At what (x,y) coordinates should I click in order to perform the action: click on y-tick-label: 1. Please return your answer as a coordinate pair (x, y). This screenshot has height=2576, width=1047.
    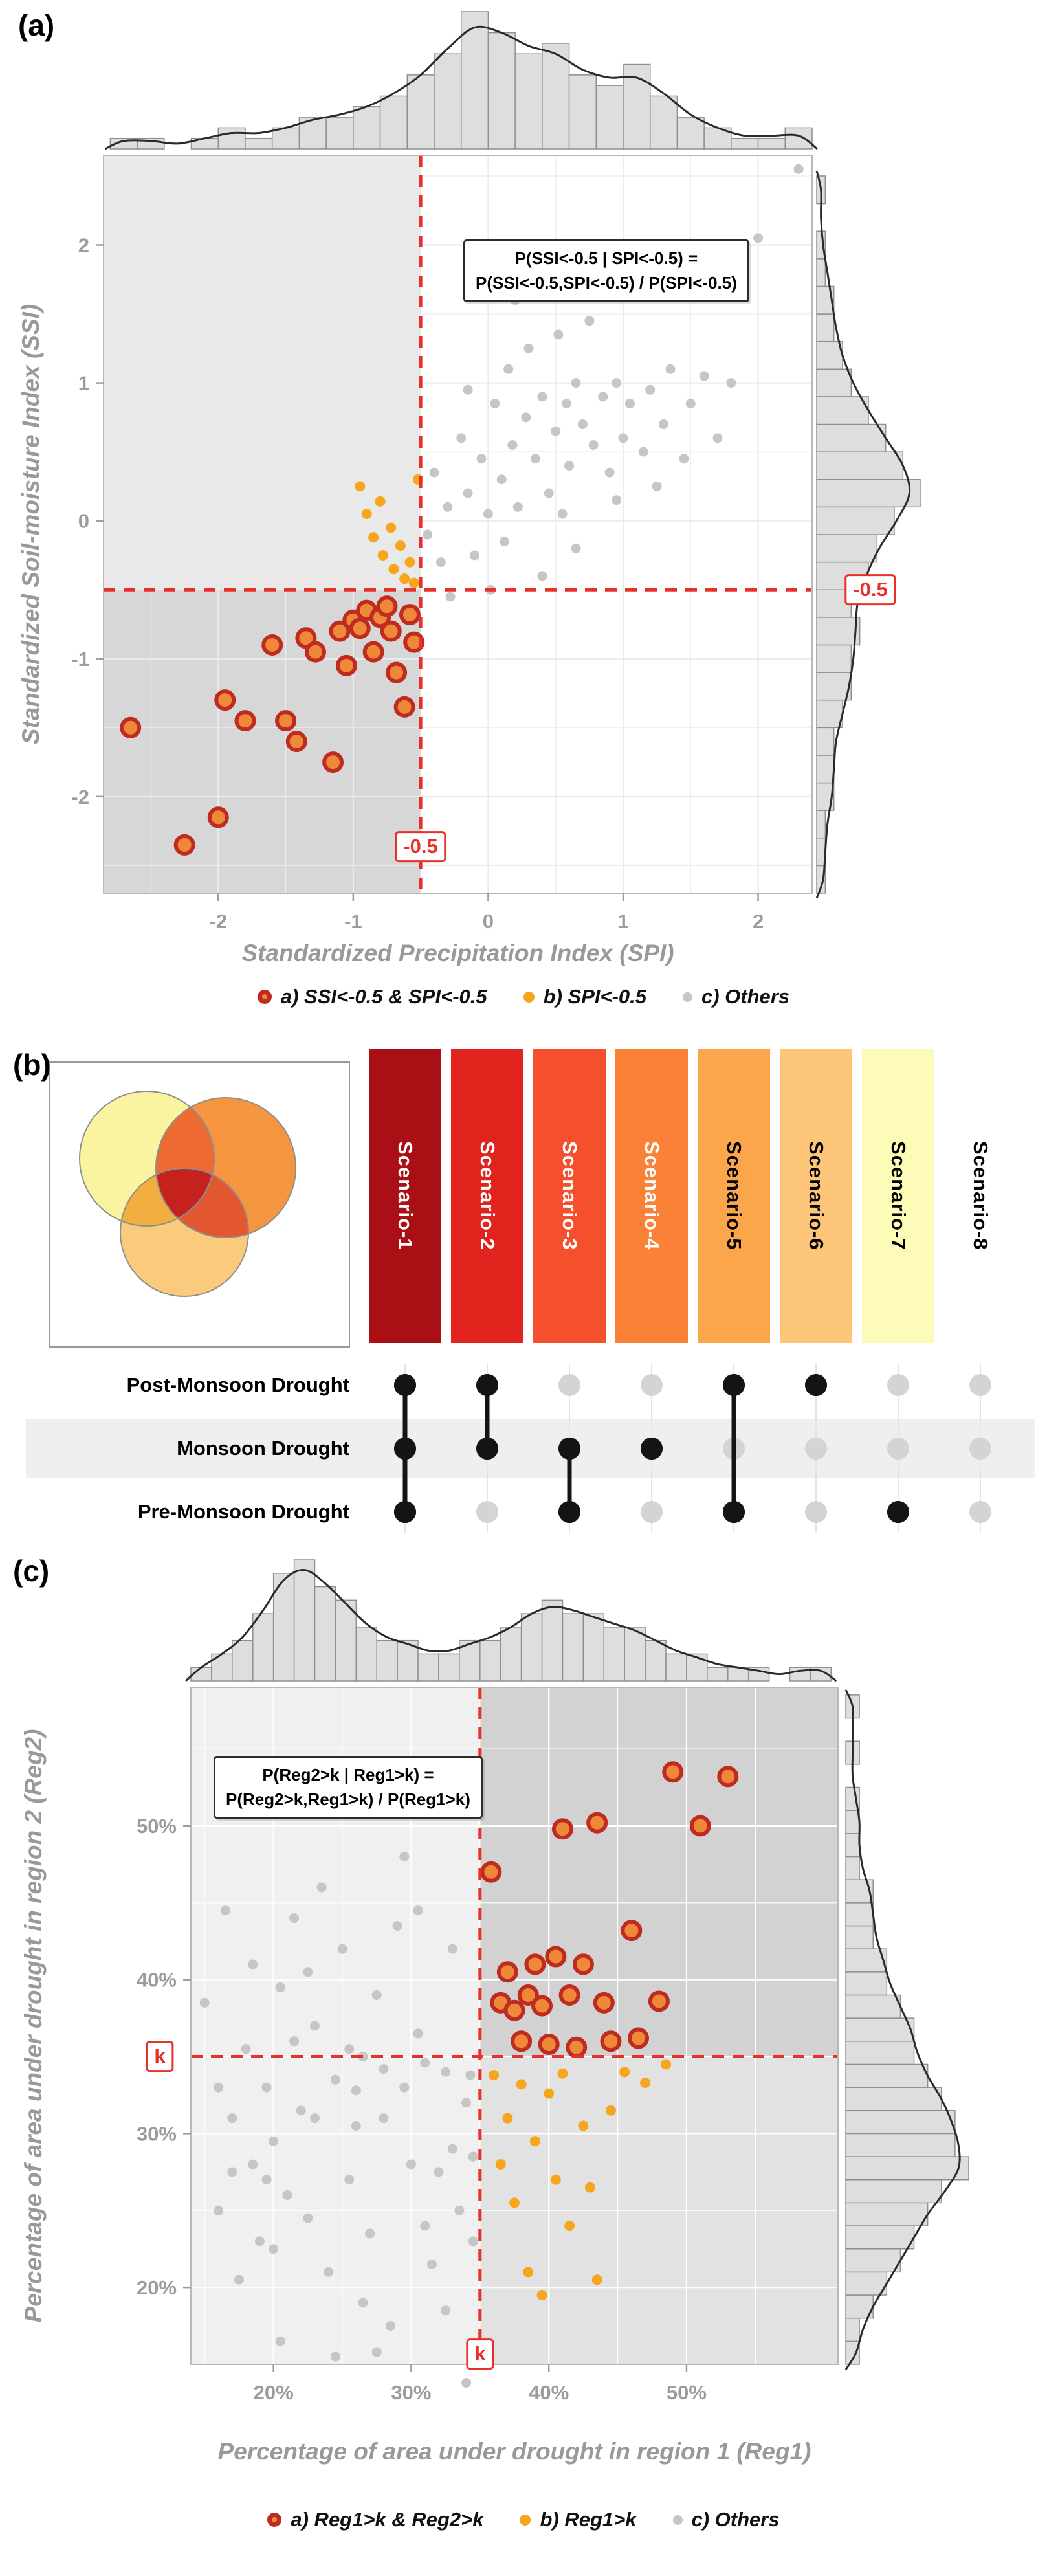
    Looking at the image, I should click on (84, 383).